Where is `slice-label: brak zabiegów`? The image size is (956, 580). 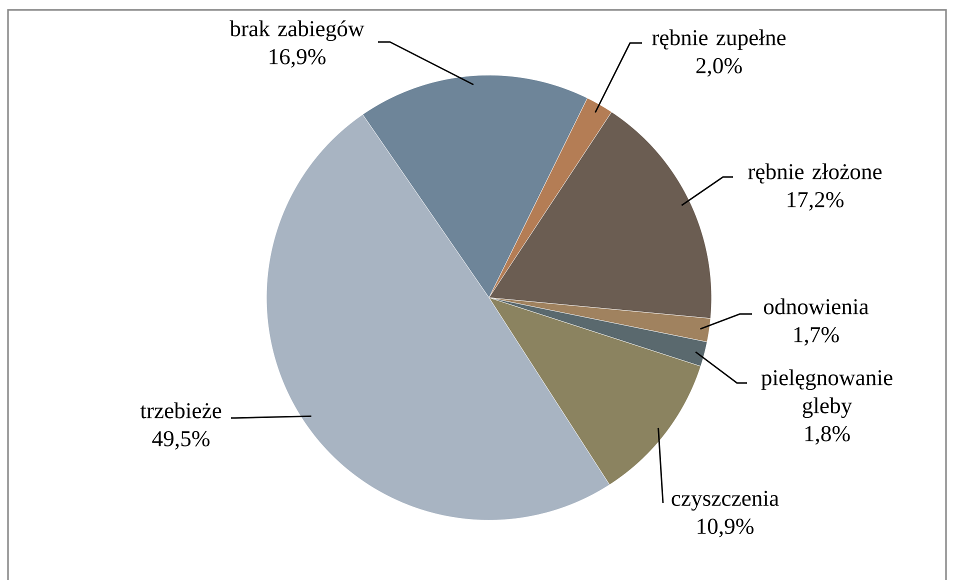
slice-label: brak zabiegów is located at coordinates (297, 31).